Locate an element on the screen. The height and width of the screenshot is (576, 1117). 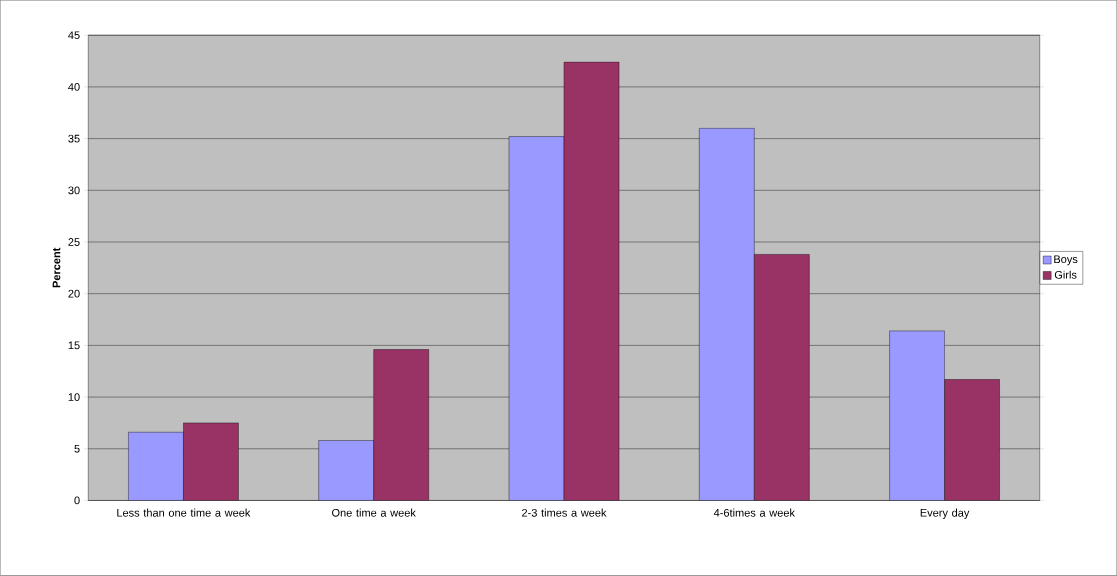
y-tick-label: 10 is located at coordinates (74, 397).